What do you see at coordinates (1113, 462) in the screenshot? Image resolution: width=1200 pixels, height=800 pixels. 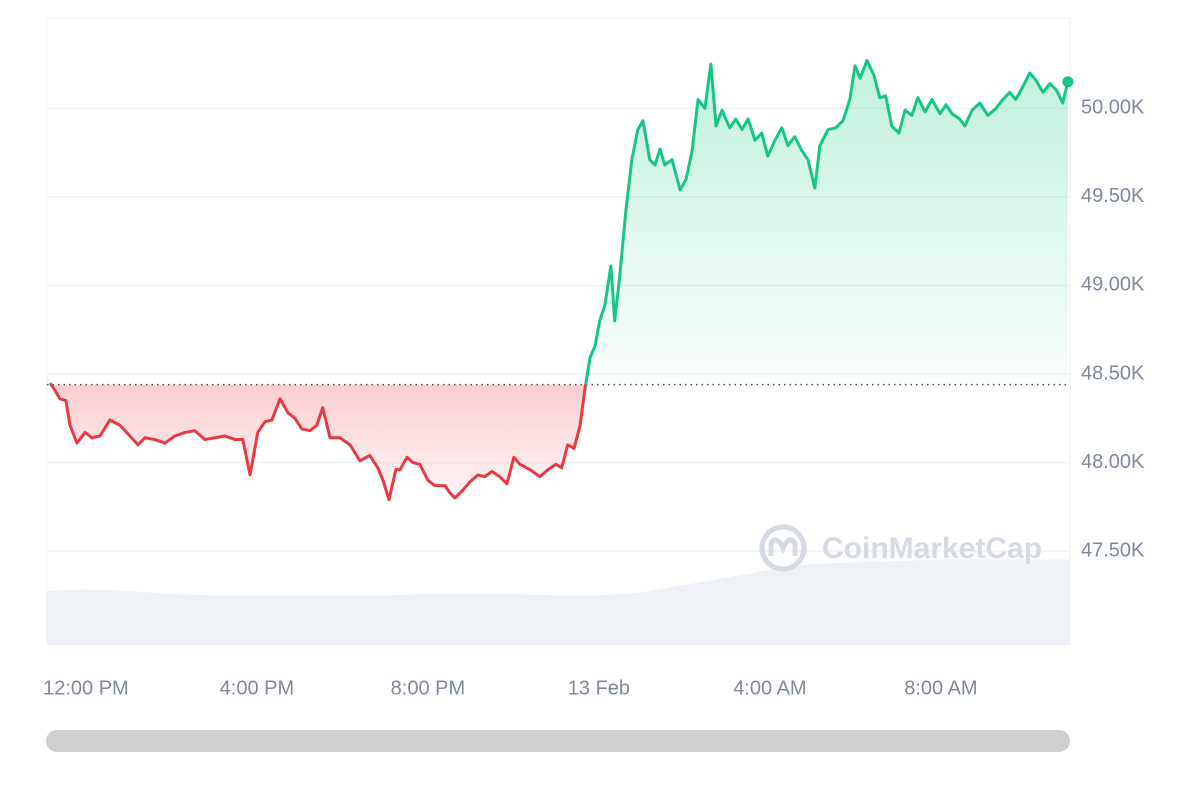 I see `y-tick-label: 48.00K` at bounding box center [1113, 462].